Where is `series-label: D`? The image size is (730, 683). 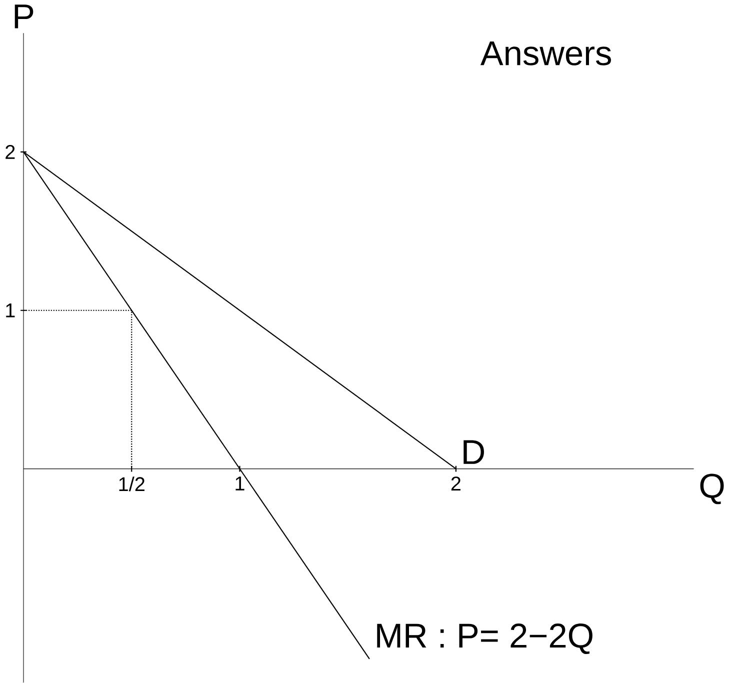 series-label: D is located at coordinates (474, 452).